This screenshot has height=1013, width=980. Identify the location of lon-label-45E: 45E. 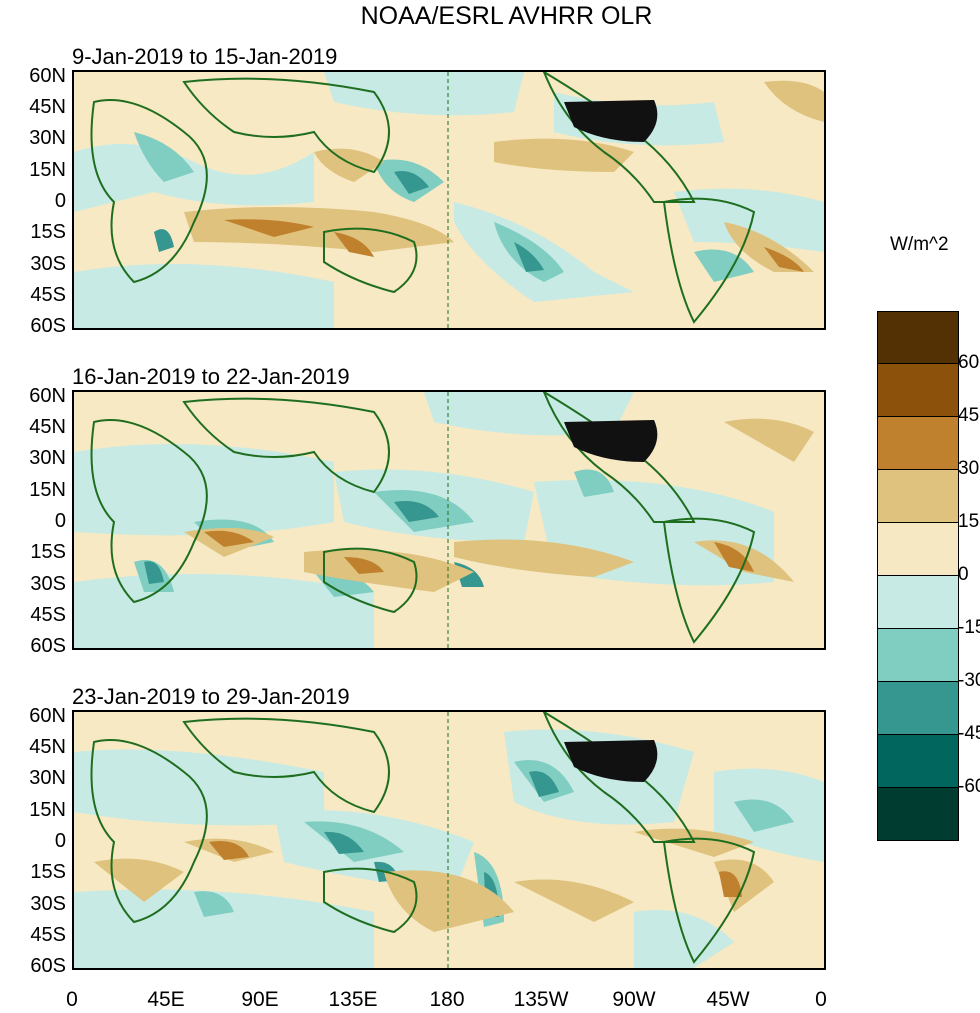
(166, 999).